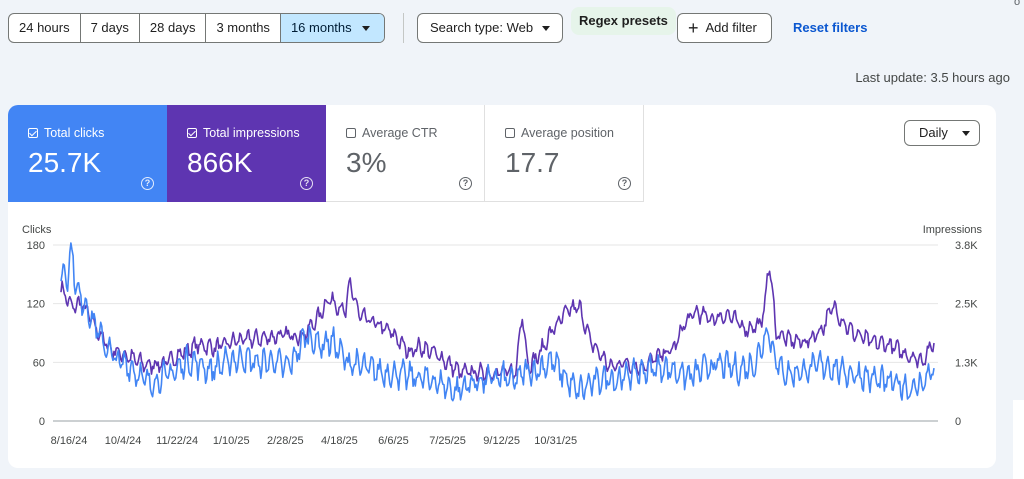  I want to click on granularity-dropdown: Daily, so click(942, 133).